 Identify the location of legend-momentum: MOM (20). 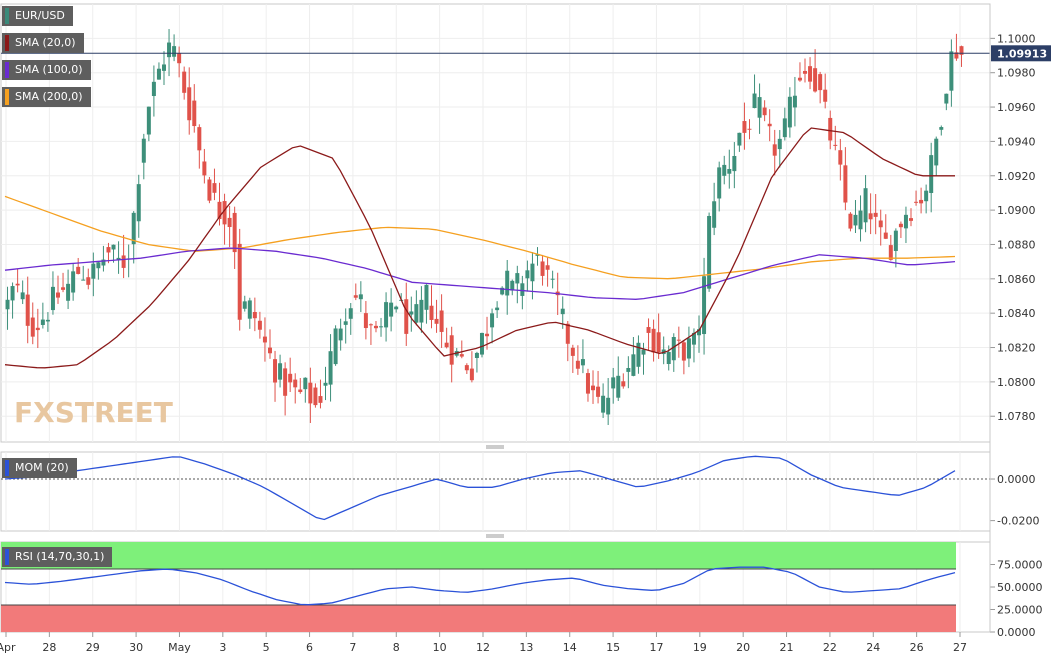
(39, 468).